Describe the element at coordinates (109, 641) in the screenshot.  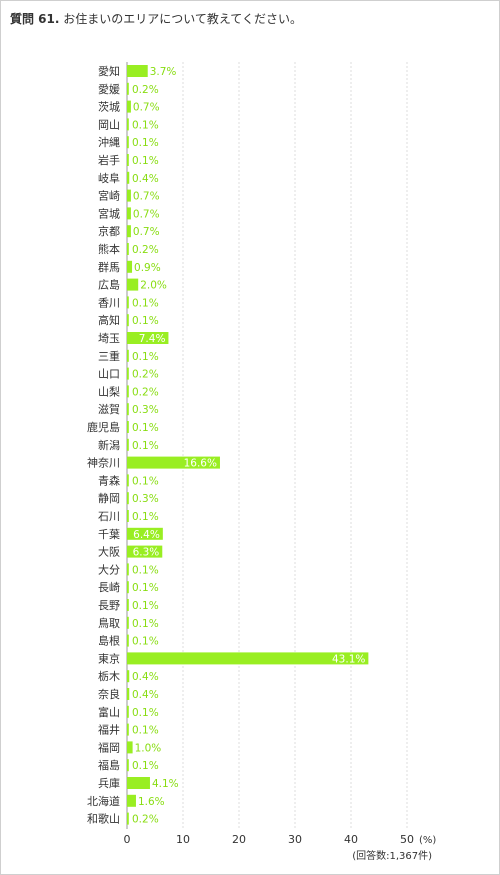
I see `category-label: 島根` at that location.